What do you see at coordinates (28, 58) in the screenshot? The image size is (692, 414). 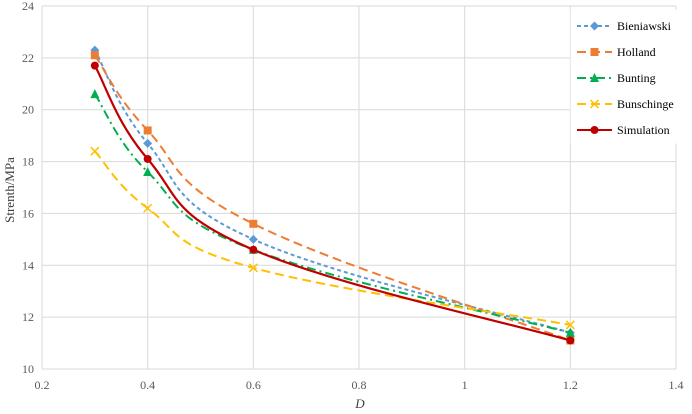 I see `y-tick-label: 22` at bounding box center [28, 58].